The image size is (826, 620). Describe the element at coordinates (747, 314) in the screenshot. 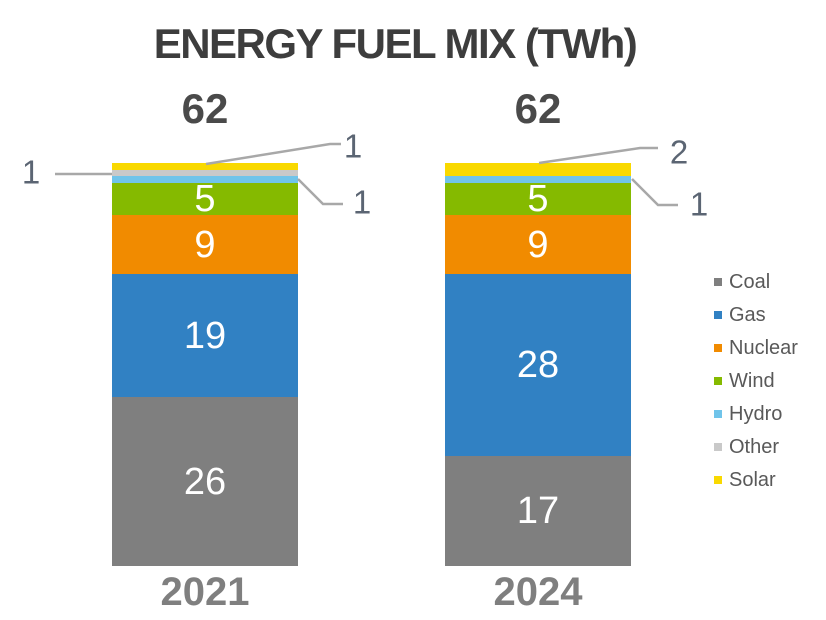

I see `legend-label-gas: Gas` at that location.